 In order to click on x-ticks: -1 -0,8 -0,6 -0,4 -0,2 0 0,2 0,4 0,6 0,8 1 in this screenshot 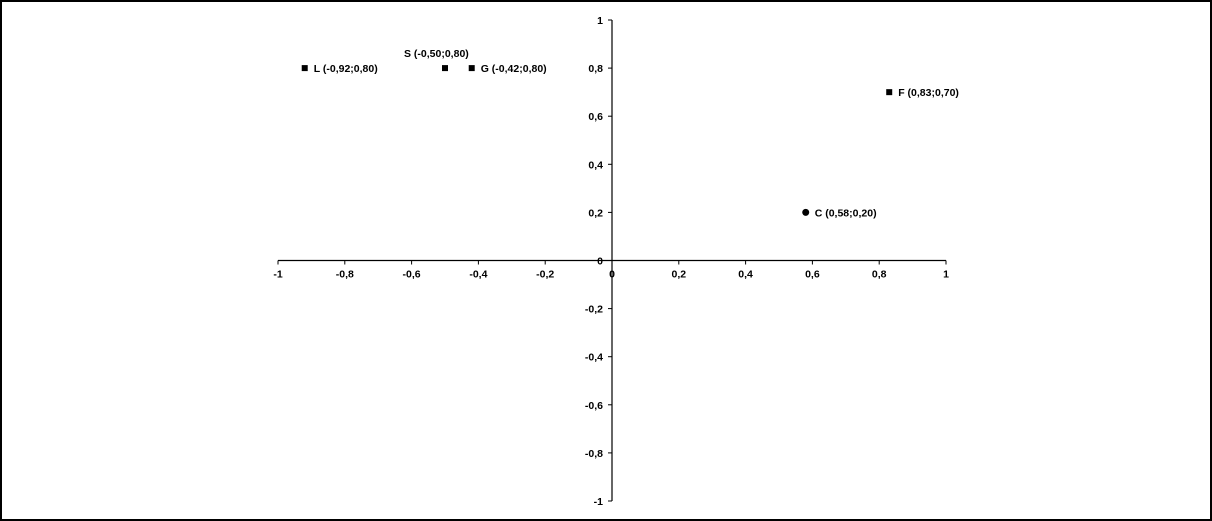, I will do `click(611, 271)`.